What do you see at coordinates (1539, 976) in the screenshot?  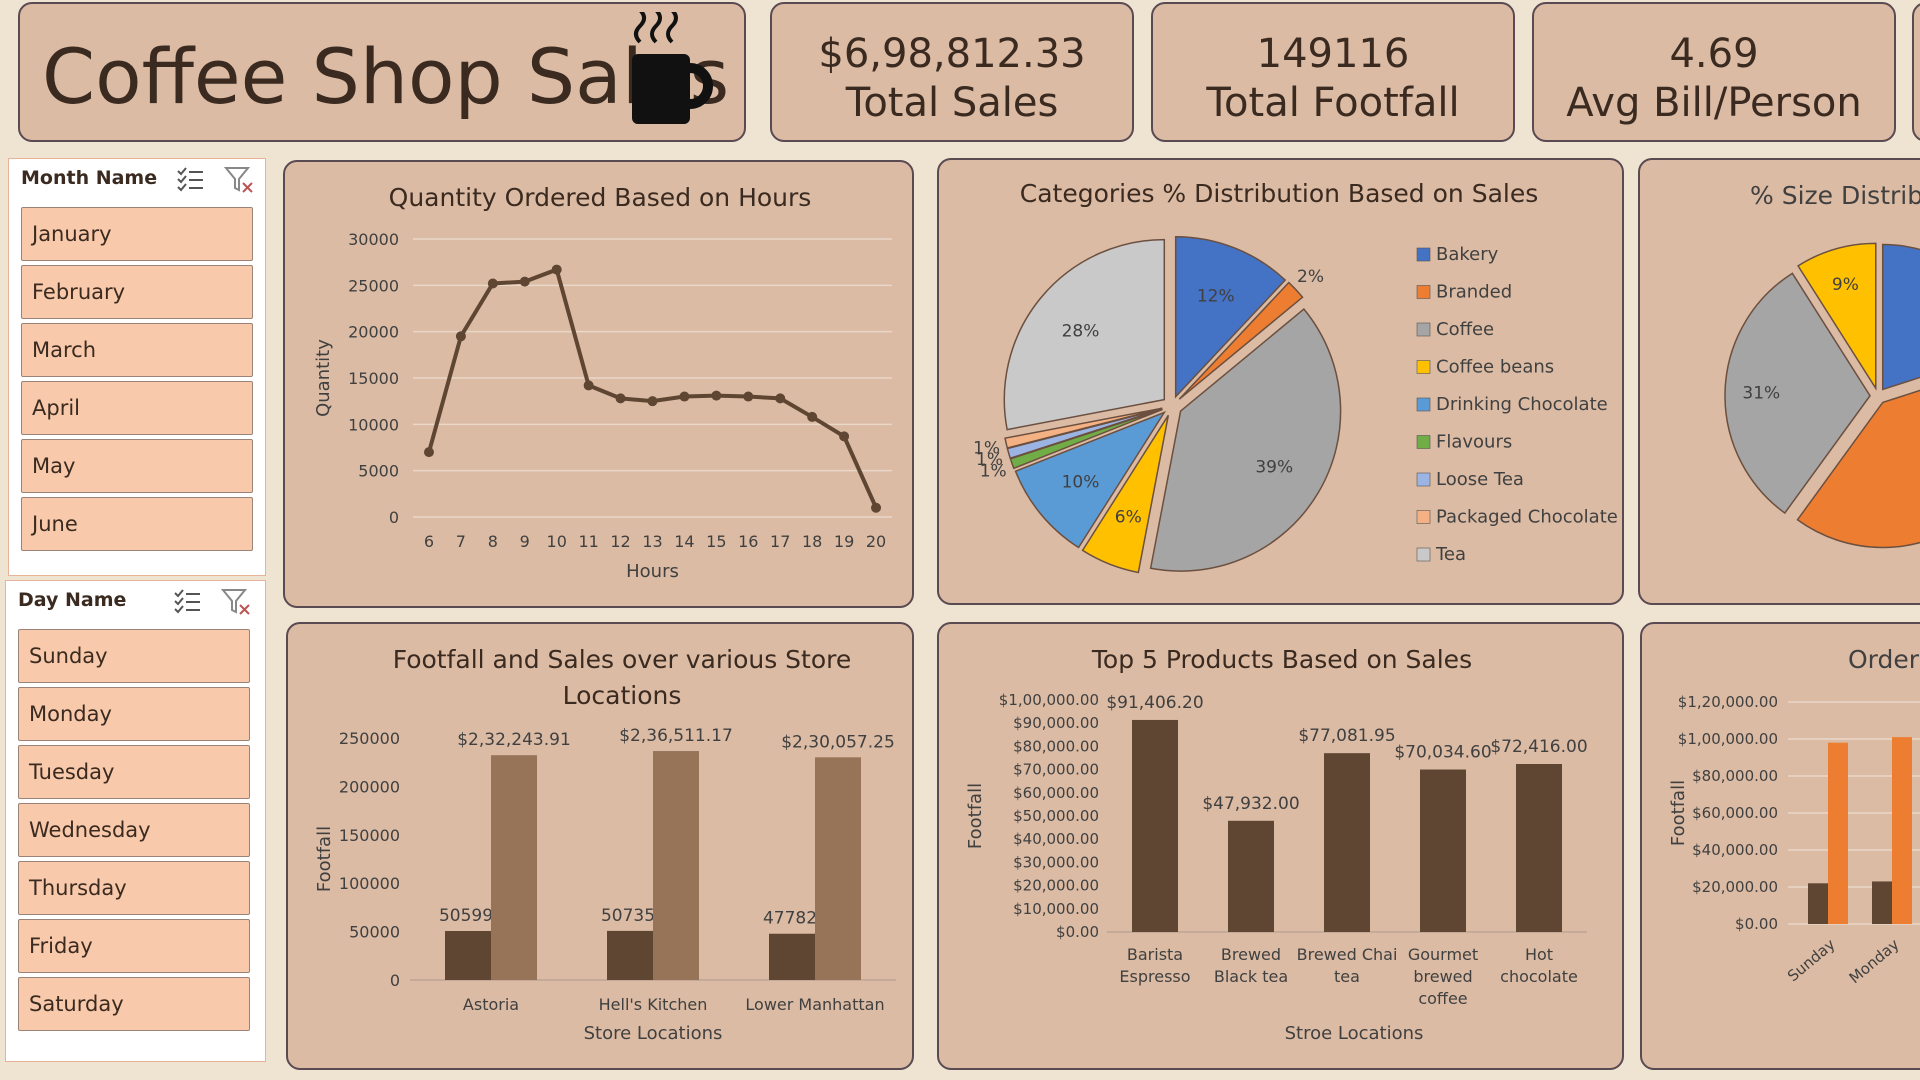 I see `x-tick-label: chocolate` at bounding box center [1539, 976].